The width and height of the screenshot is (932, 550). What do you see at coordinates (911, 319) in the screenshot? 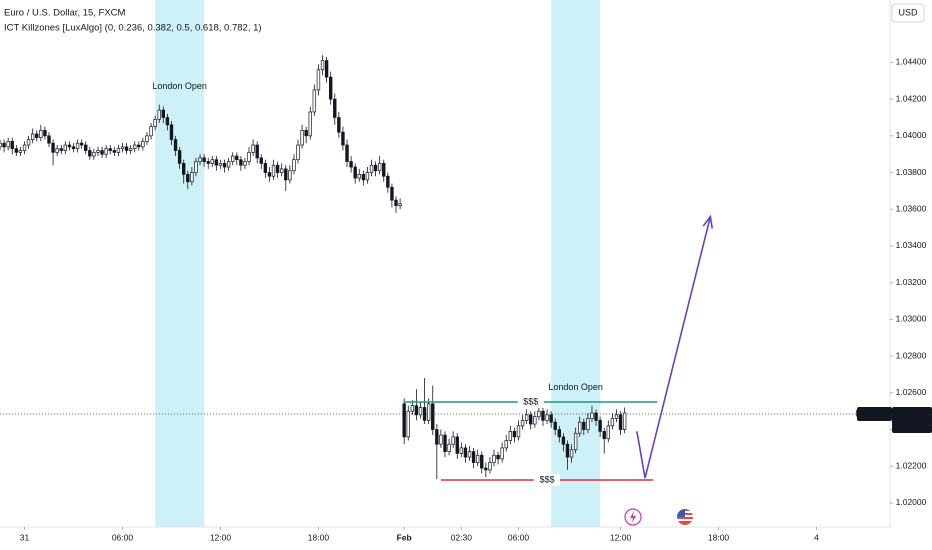
I see `y-tick-label: 1.03000` at bounding box center [911, 319].